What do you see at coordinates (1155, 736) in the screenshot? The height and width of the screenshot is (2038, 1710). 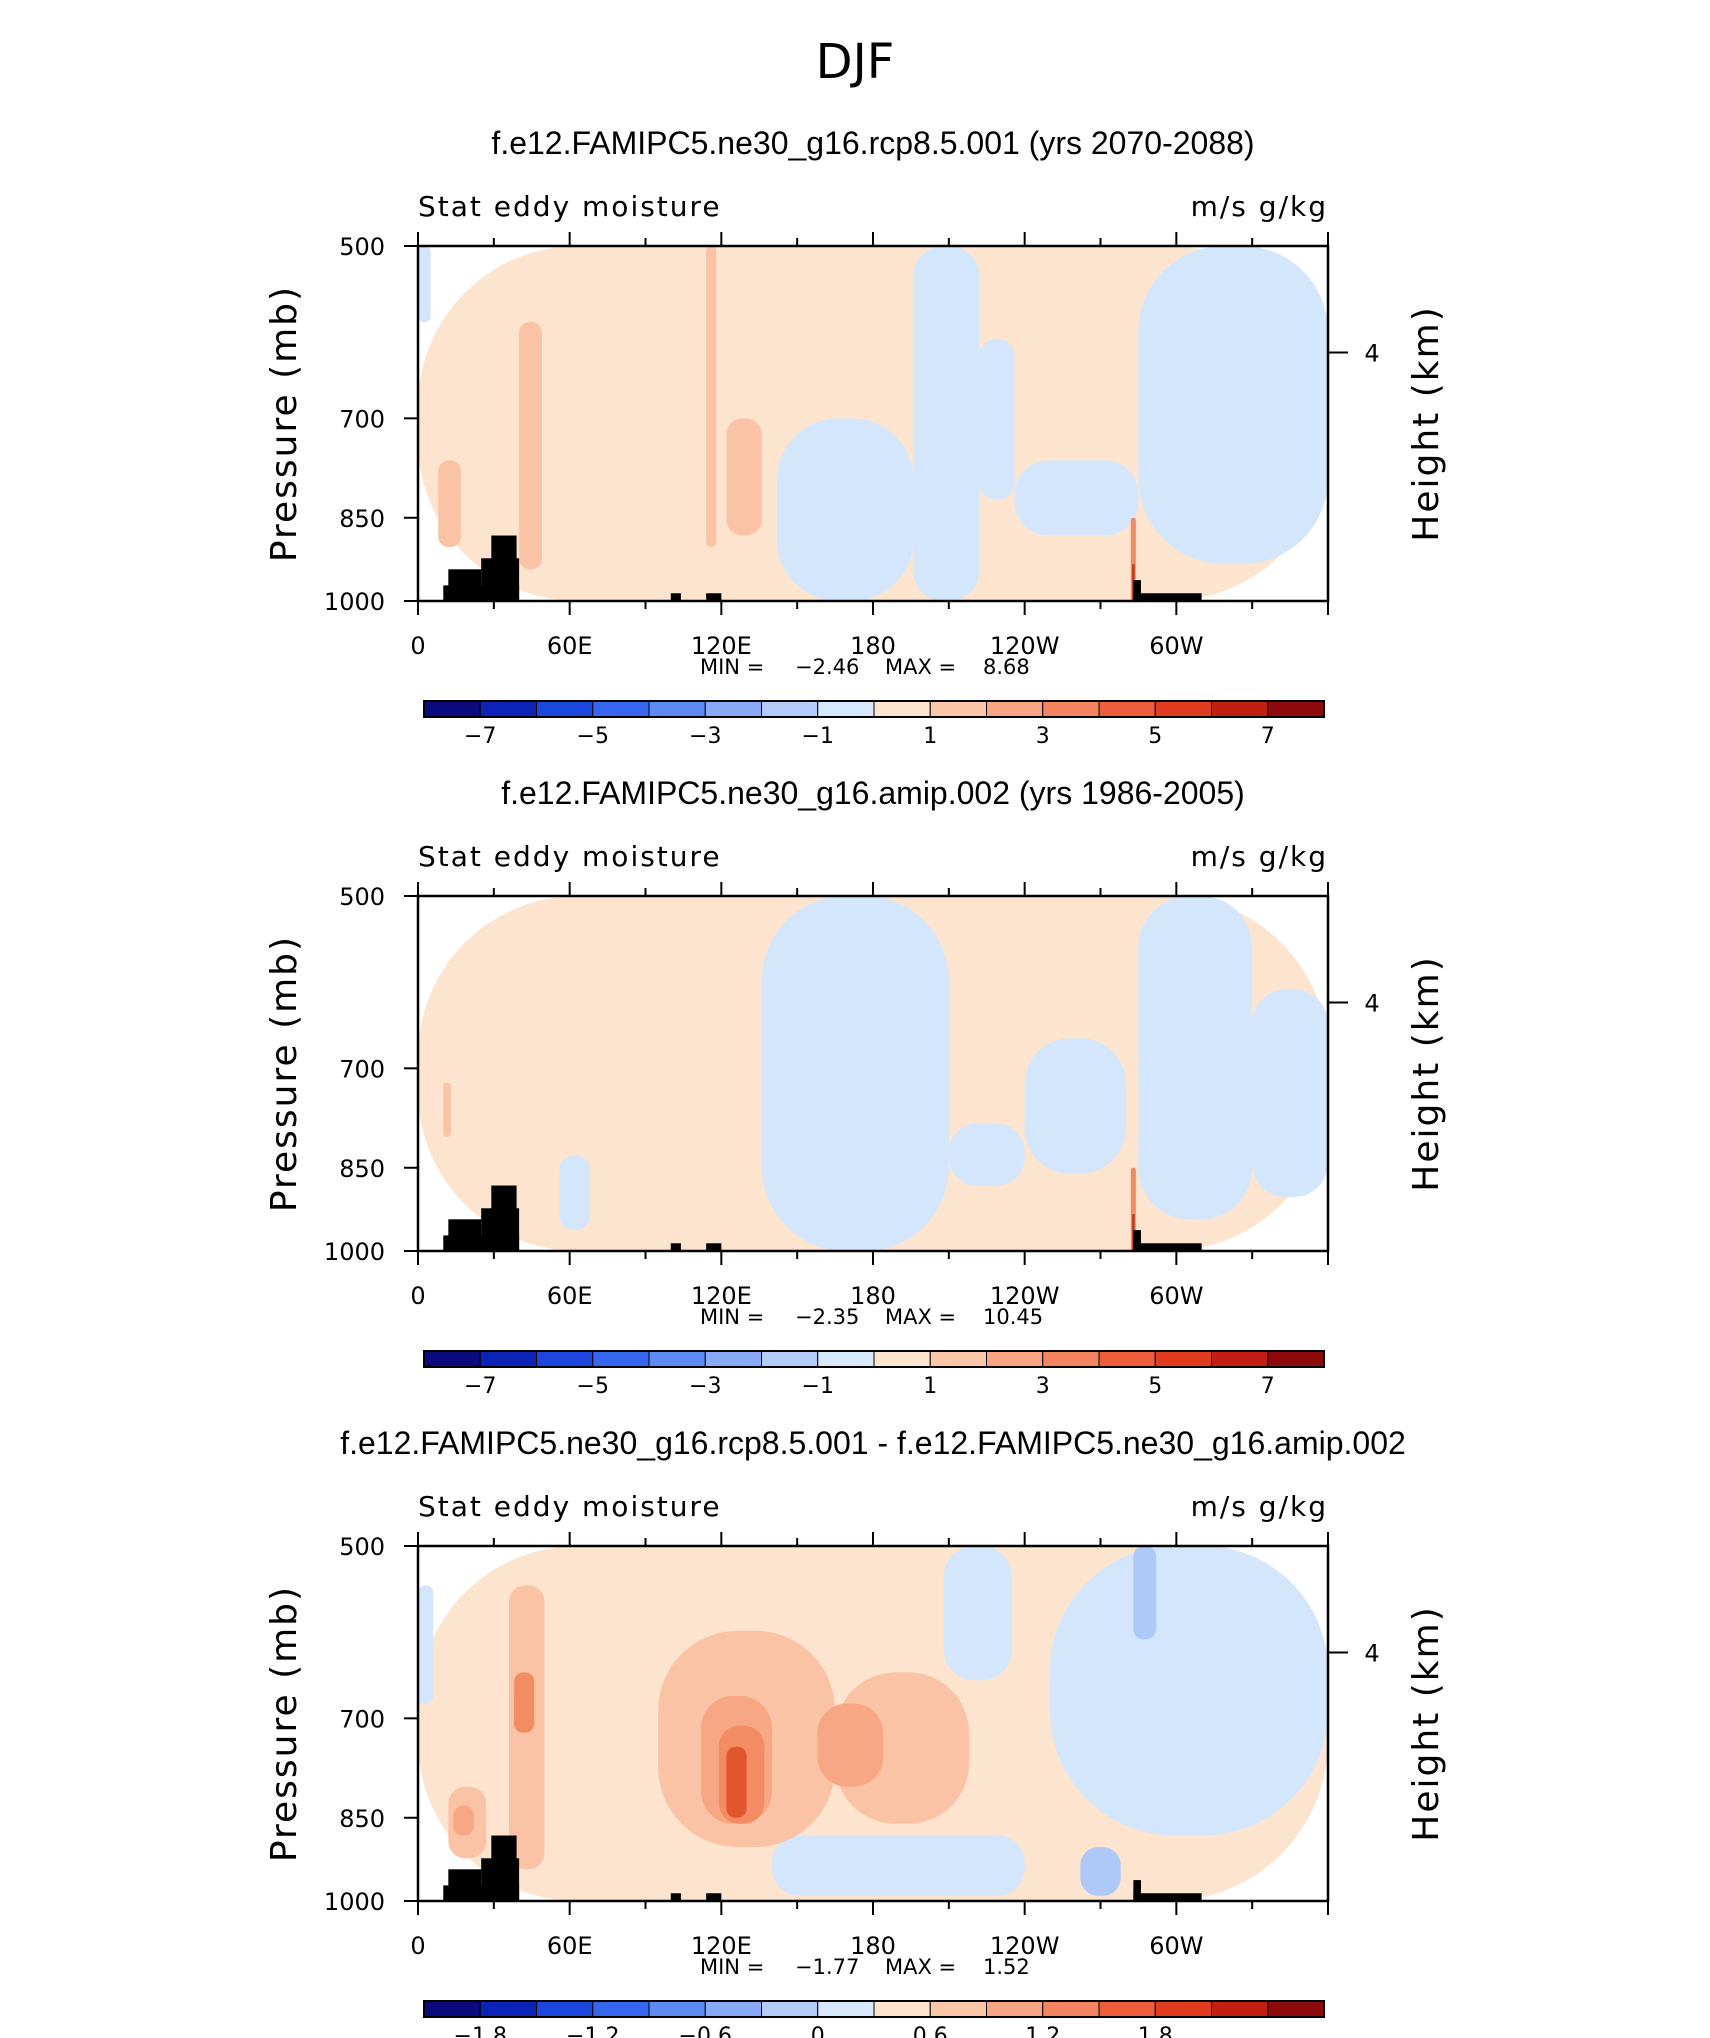 I see `colorbar-tick-label: 5` at bounding box center [1155, 736].